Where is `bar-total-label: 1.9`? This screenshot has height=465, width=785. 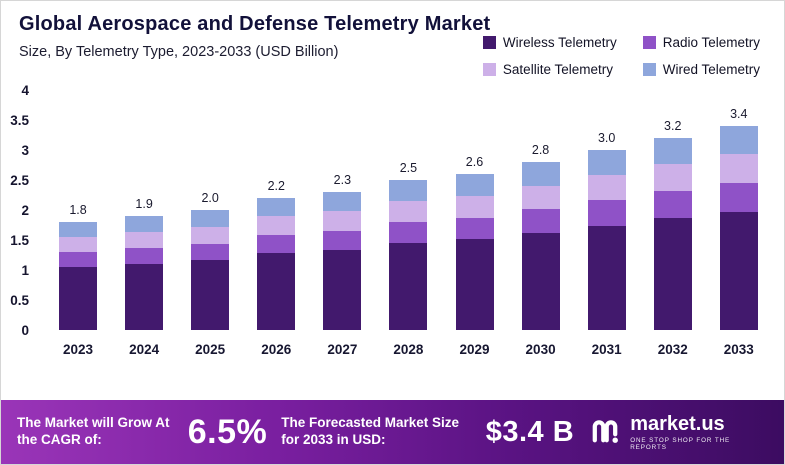 bar-total-label: 1.9 is located at coordinates (144, 204).